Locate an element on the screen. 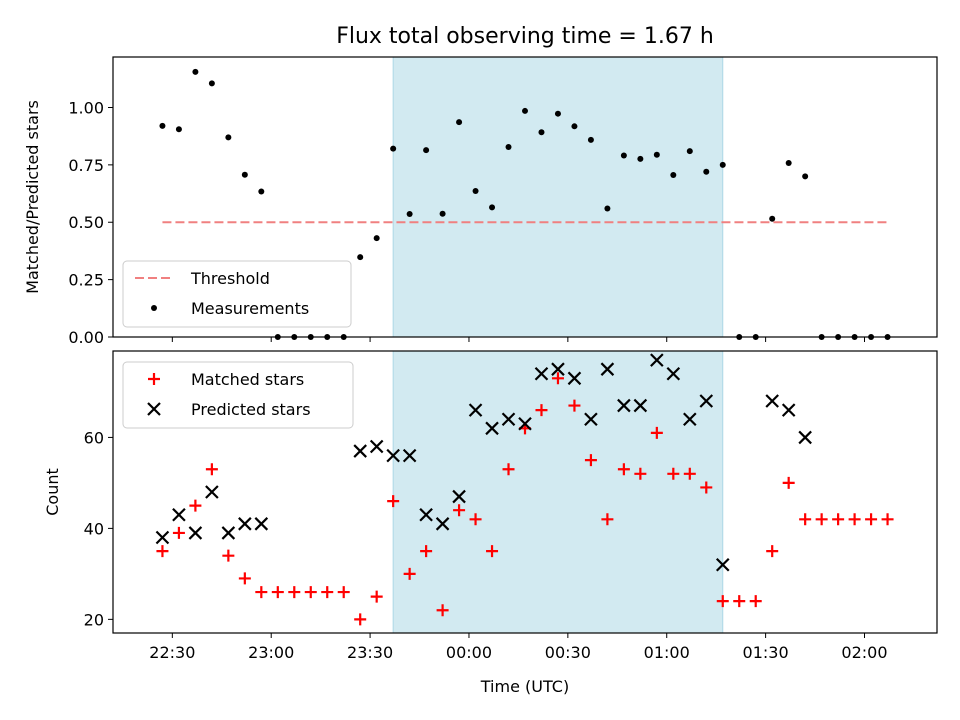 This screenshot has width=960, height=720. y-tick-label: 0.00 is located at coordinates (86, 337).